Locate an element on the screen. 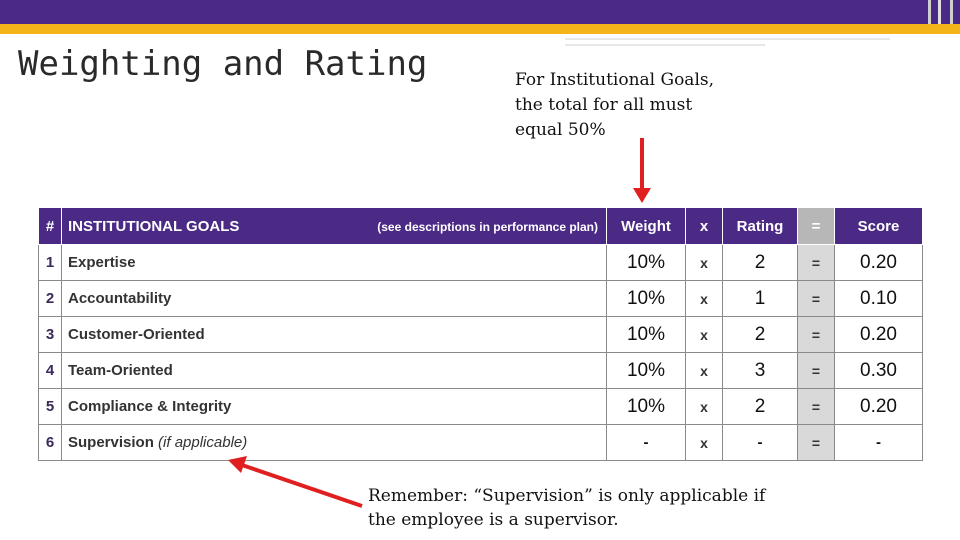 The height and width of the screenshot is (540, 960). goal-name-aside: (if applicable) is located at coordinates (203, 442).